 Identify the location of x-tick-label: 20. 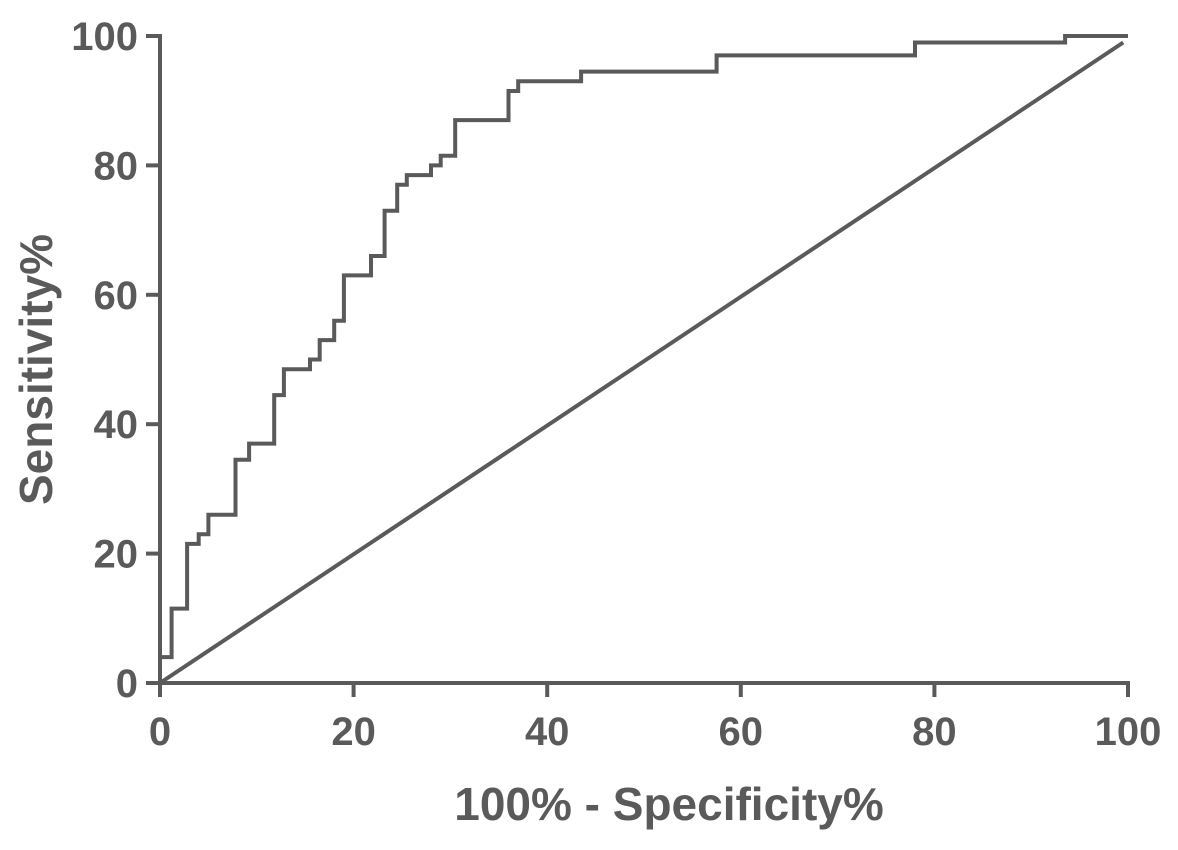
(353, 732).